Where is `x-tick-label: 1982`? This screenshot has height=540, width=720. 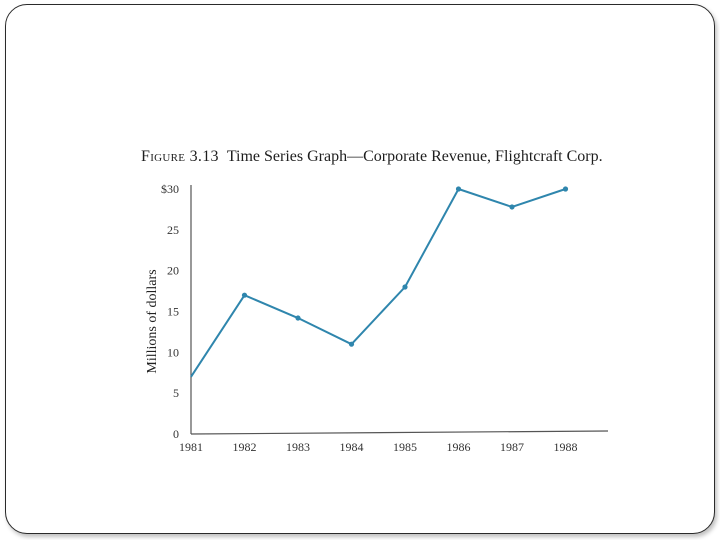
x-tick-label: 1982 is located at coordinates (245, 447).